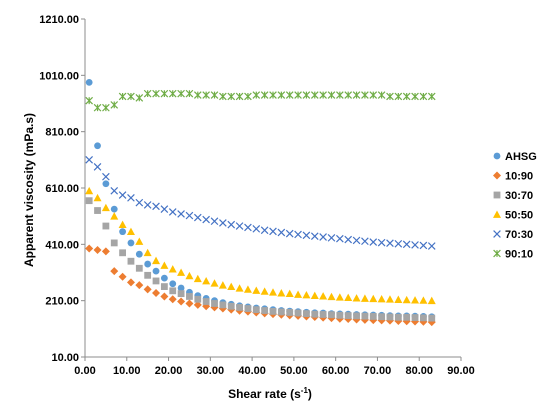 The height and width of the screenshot is (419, 554). Describe the element at coordinates (521, 157) in the screenshot. I see `legend-label: AHSG` at that location.